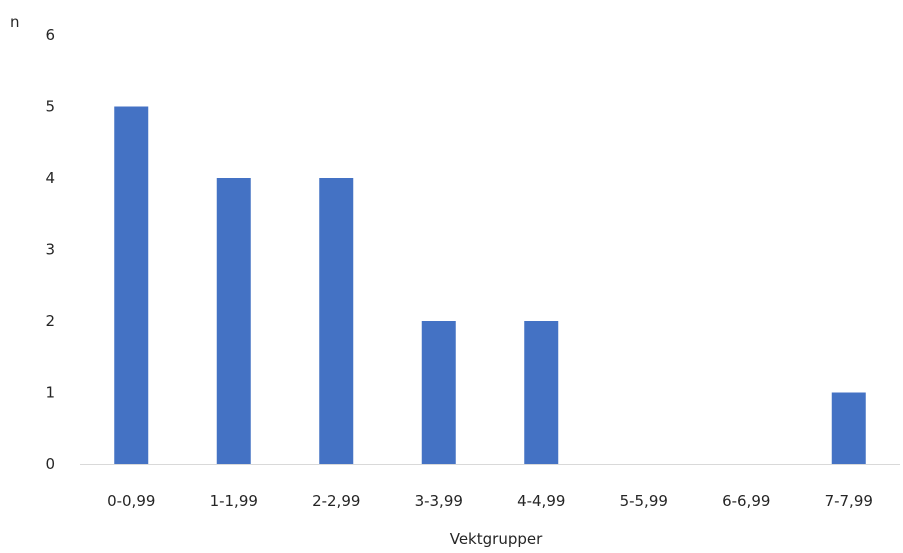  Describe the element at coordinates (50, 464) in the screenshot. I see `y-tick-label: 0` at that location.